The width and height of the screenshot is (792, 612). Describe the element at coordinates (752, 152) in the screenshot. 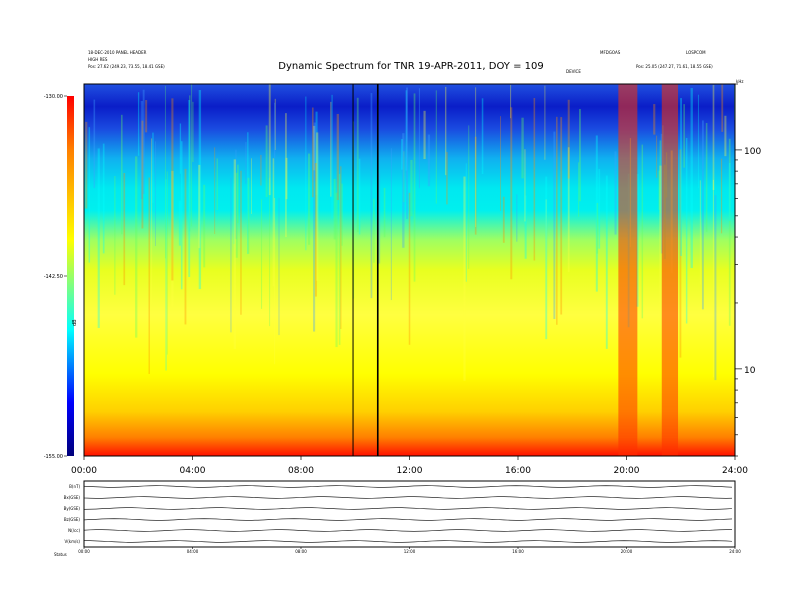

I see `y-tick-label: 100` at that location.